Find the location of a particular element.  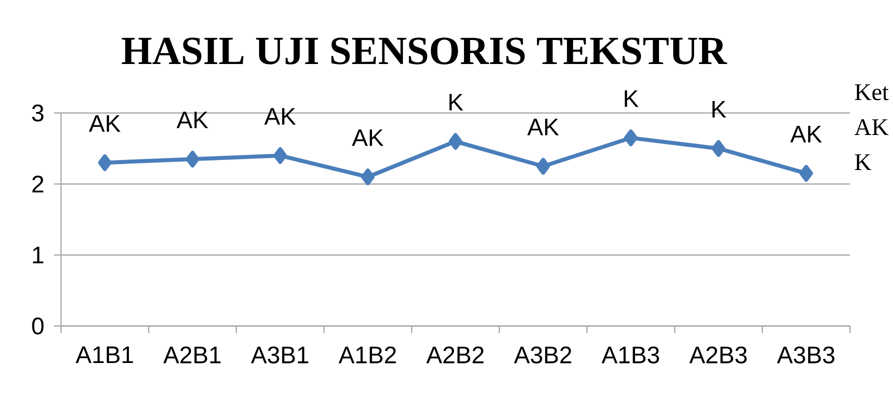

x-tick-label: A1B1 is located at coordinates (104, 354).